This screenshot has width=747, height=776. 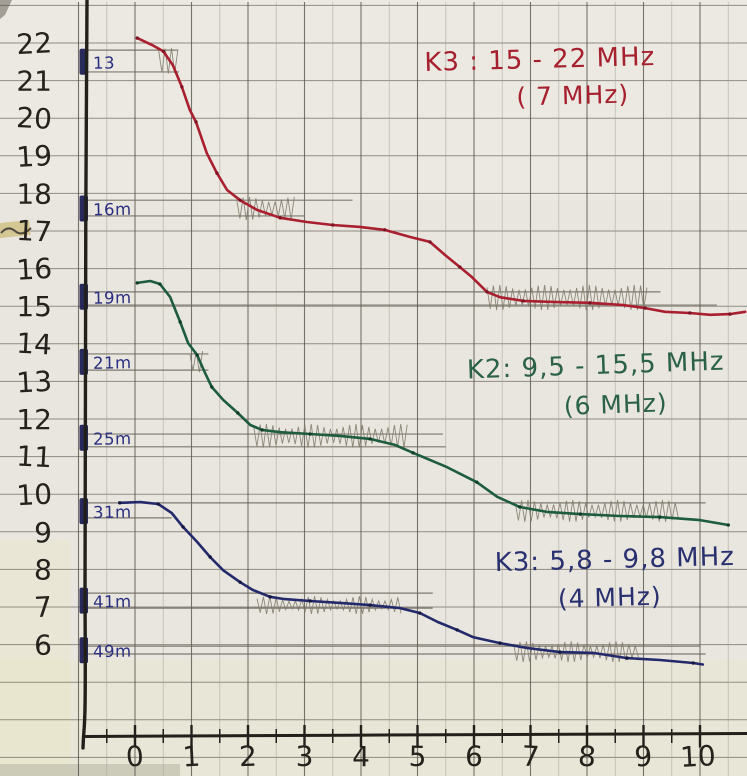 What do you see at coordinates (43, 570) in the screenshot?
I see `y-tick-label: 8` at bounding box center [43, 570].